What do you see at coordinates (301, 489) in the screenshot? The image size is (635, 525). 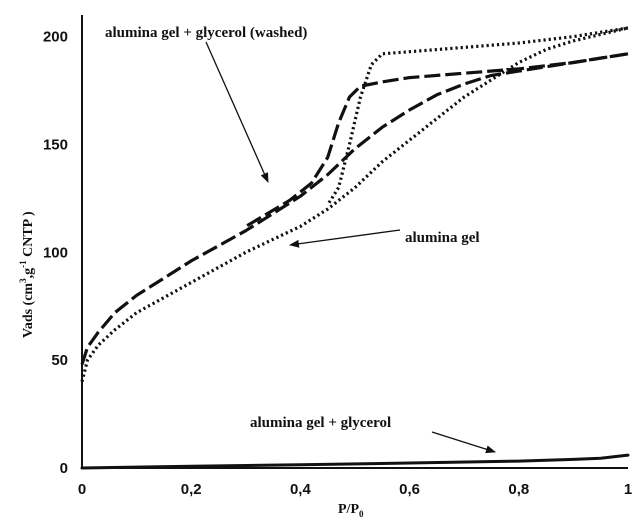 I see `x-tick-label: 0,4` at bounding box center [301, 489].